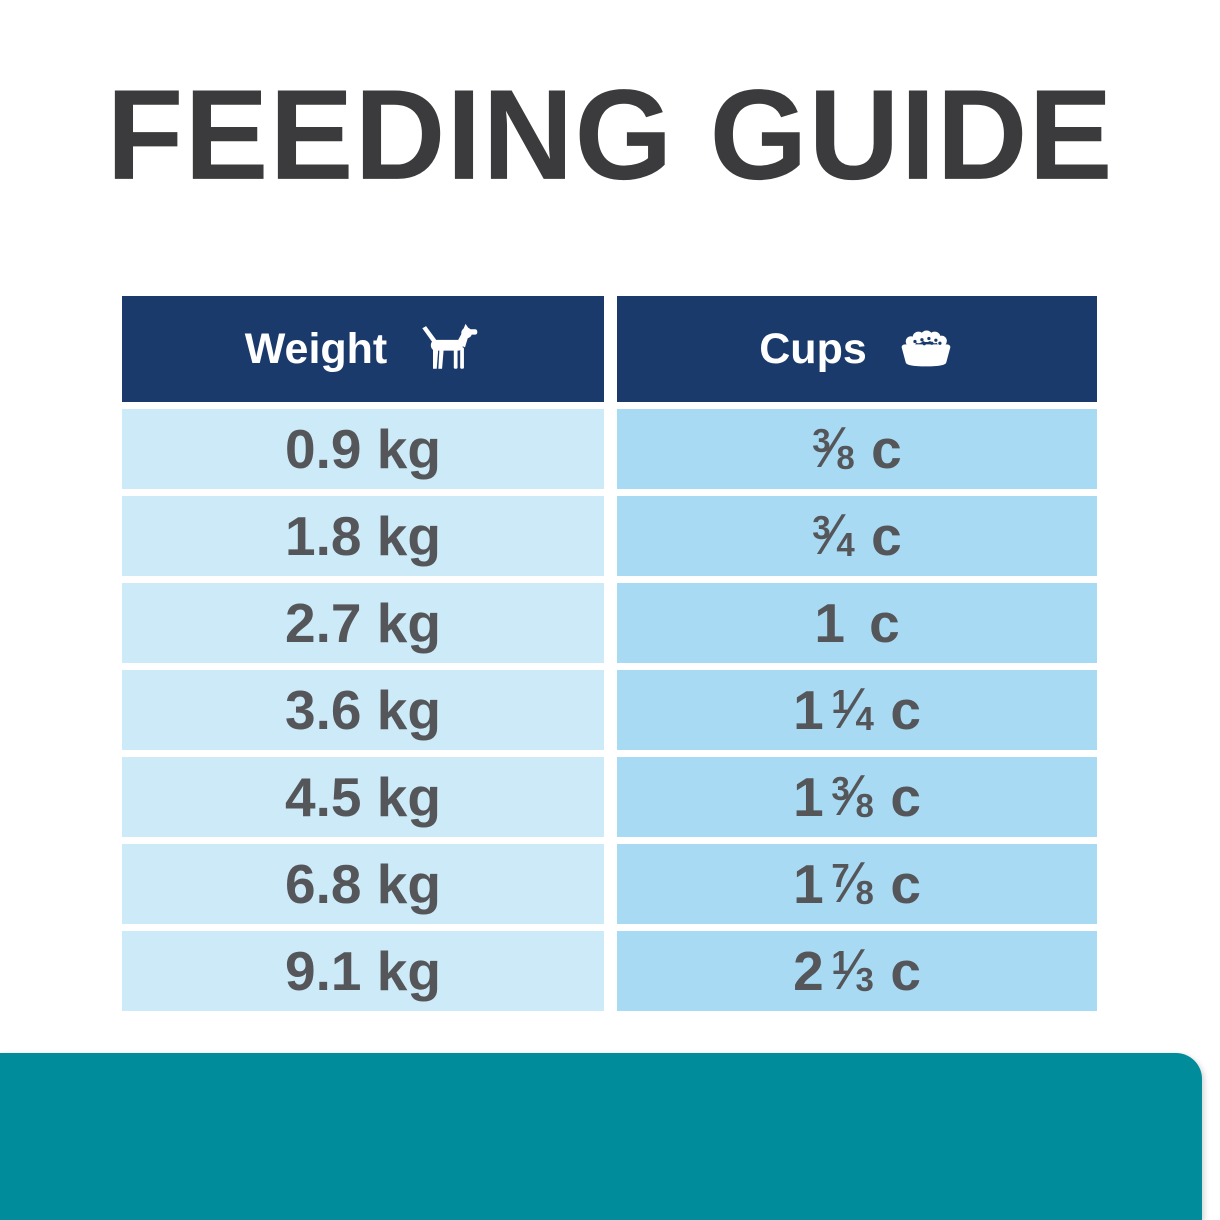  I want to click on fraction-numerator: 7, so click(840, 876).